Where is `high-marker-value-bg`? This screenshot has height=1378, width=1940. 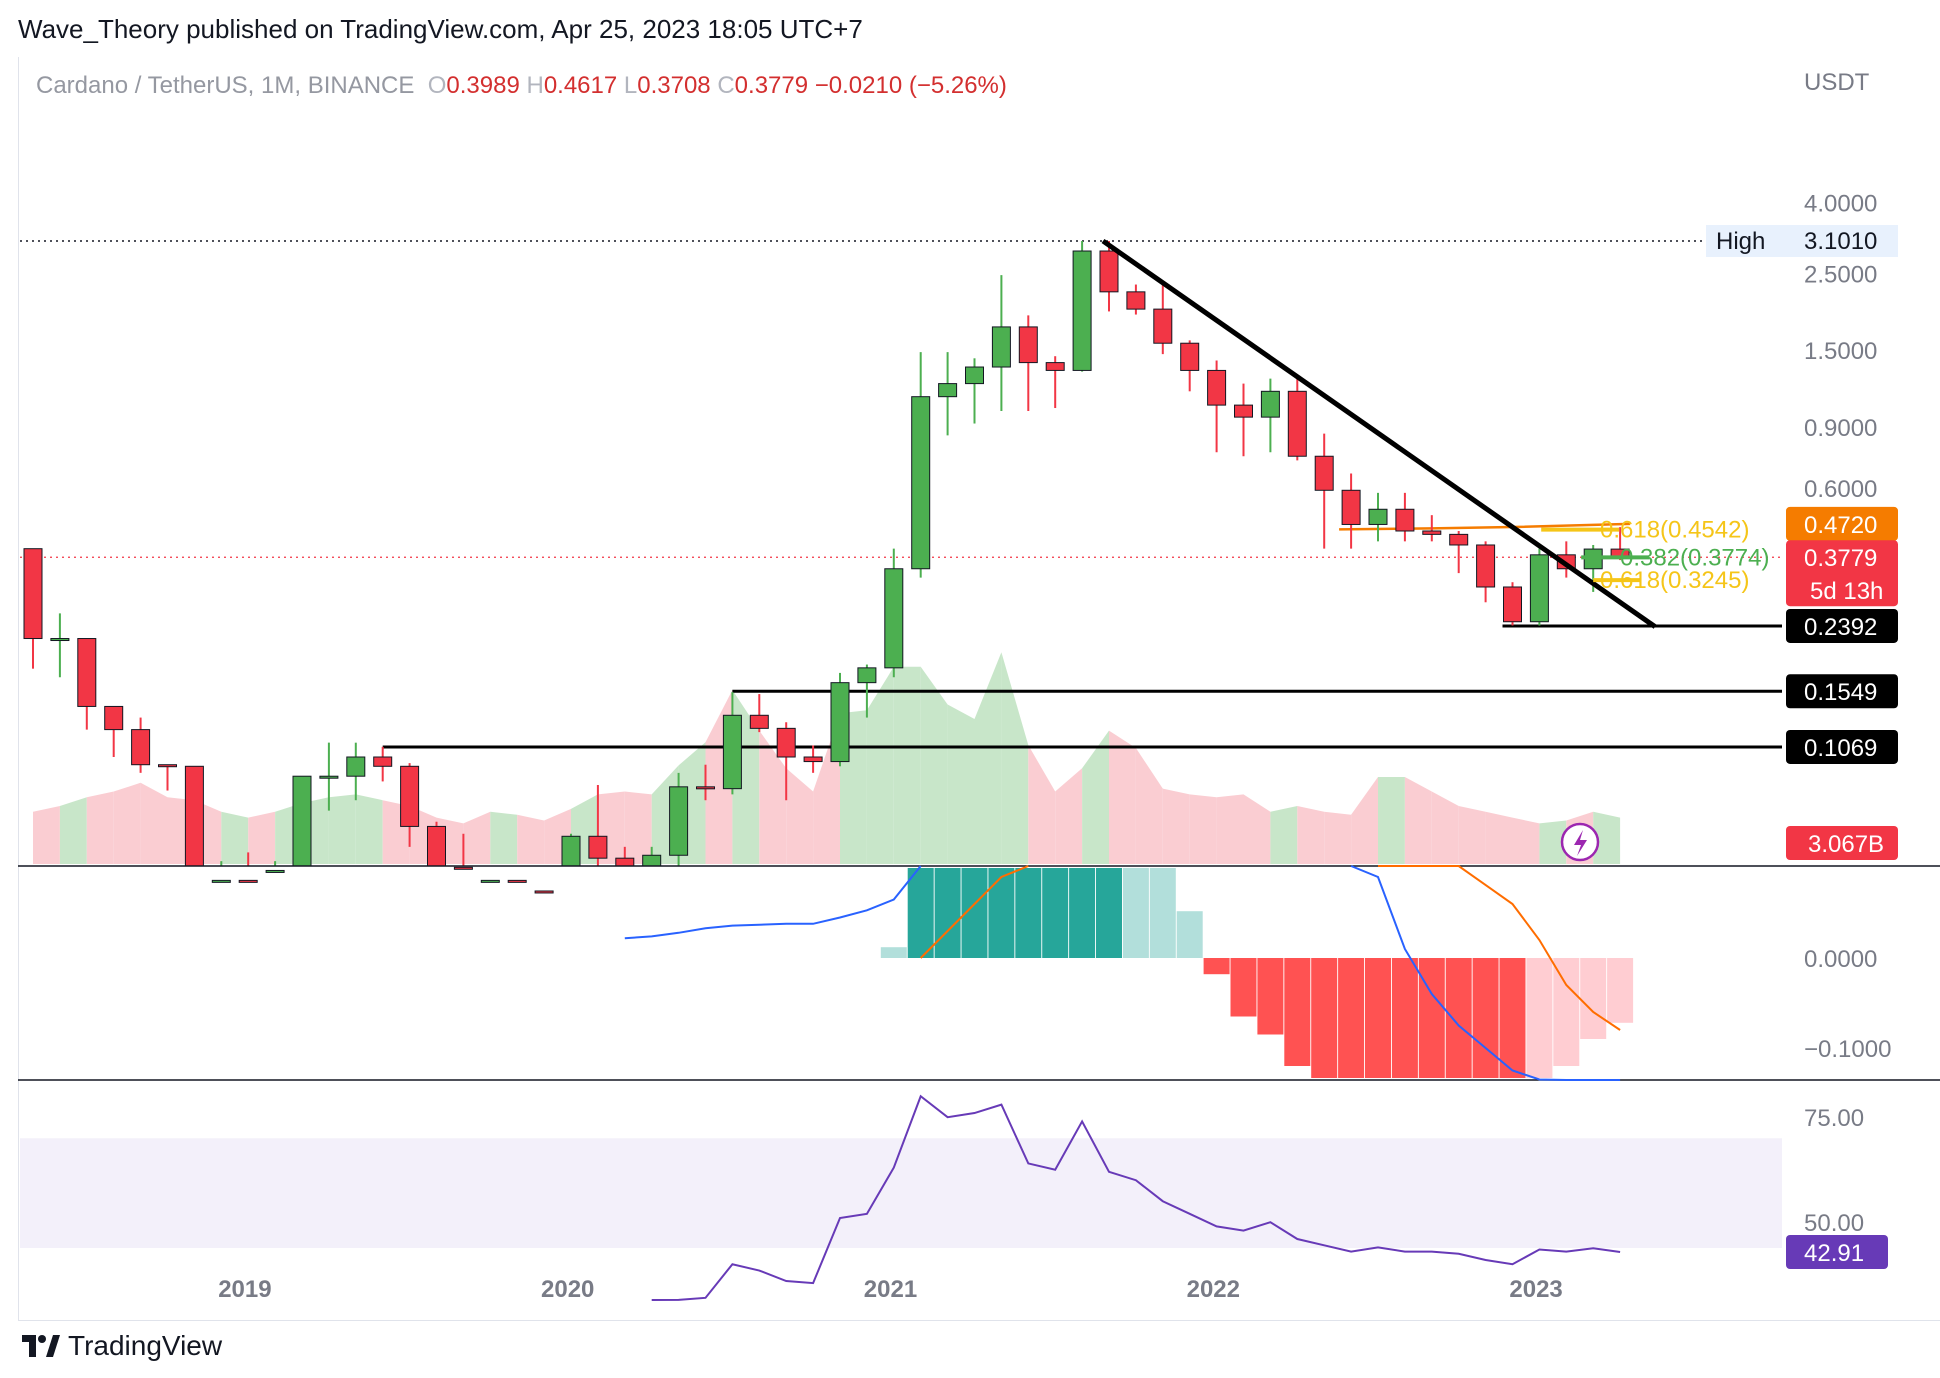
high-marker-value-bg is located at coordinates (1842, 240).